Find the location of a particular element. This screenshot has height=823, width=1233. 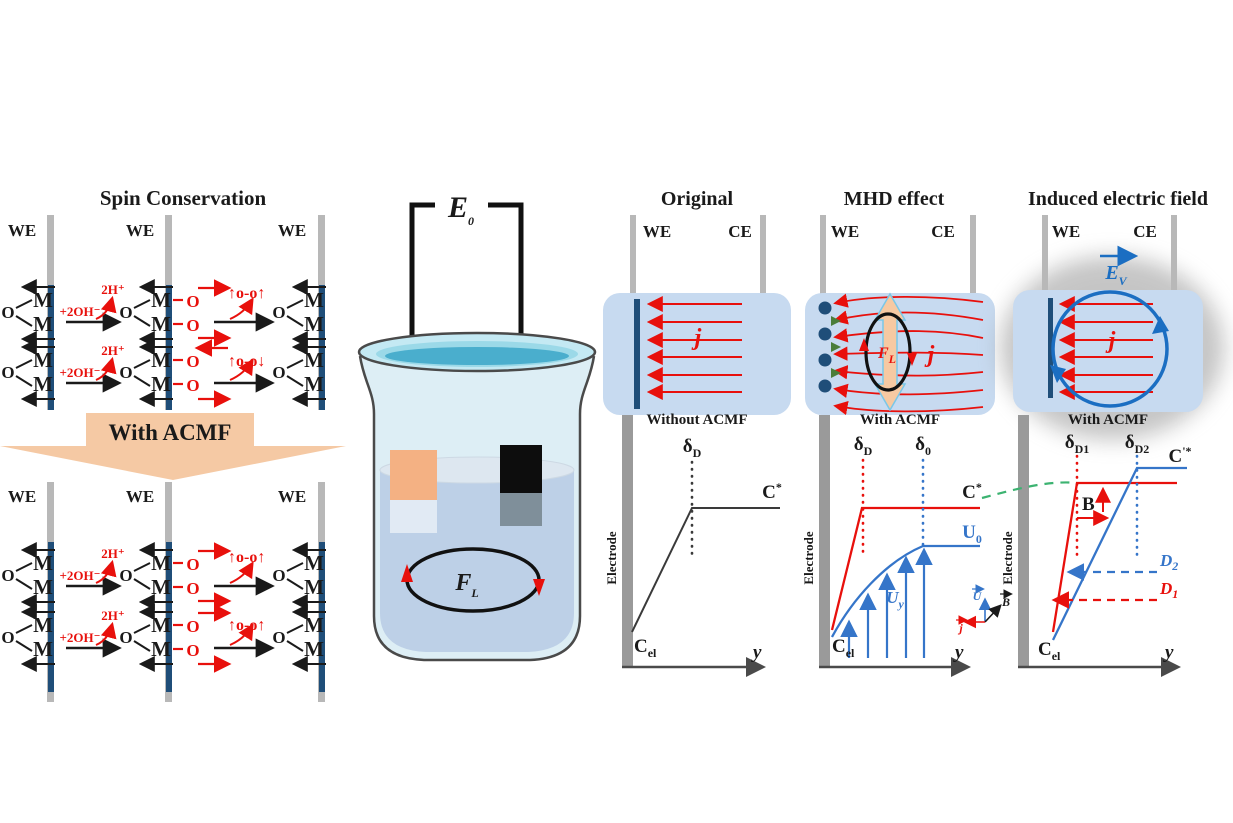

panel-title: MHD effect is located at coordinates (894, 199).